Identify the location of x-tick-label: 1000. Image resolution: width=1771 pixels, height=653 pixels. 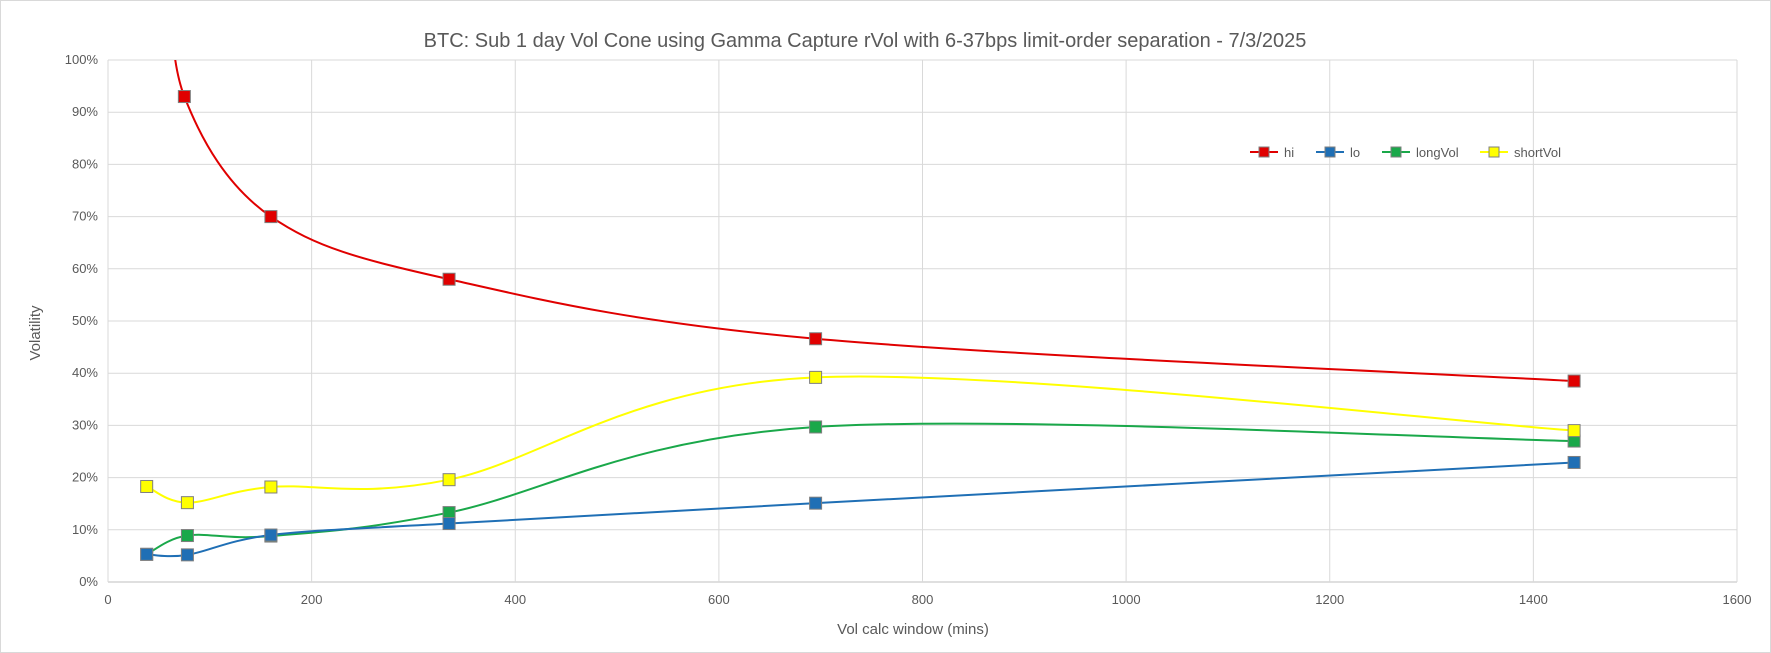
(1126, 599).